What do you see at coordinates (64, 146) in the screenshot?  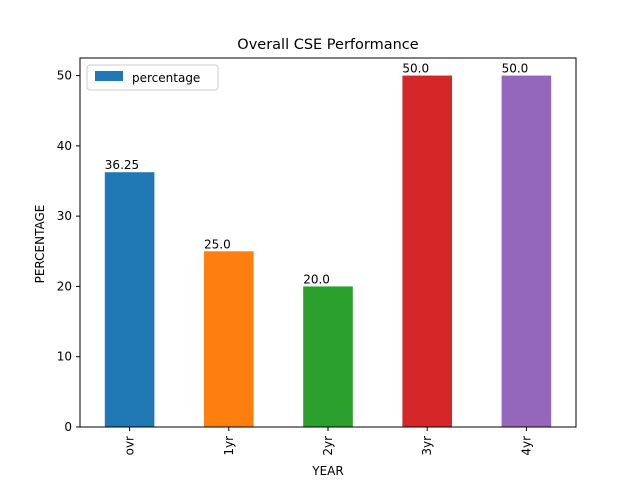 I see `y-tick-label-40: 40` at bounding box center [64, 146].